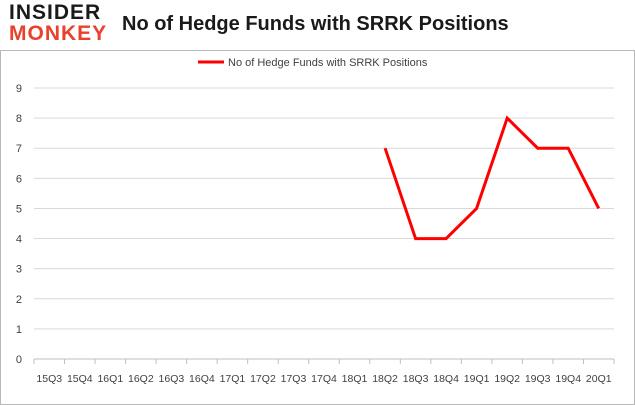  Describe the element at coordinates (172, 379) in the screenshot. I see `x-tick-label: 16Q3` at that location.